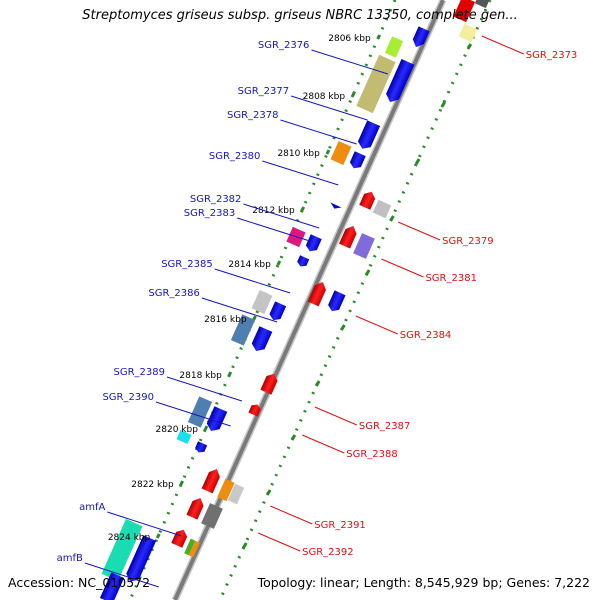 The height and width of the screenshot is (600, 600). Describe the element at coordinates (177, 430) in the screenshot. I see `tick-label: 2820 kbp` at that location.